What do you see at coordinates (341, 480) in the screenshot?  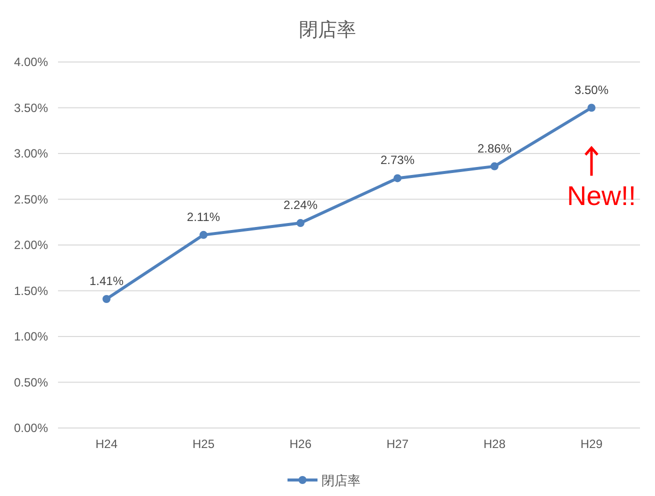 I see `legend-label: 閉店率` at bounding box center [341, 480].